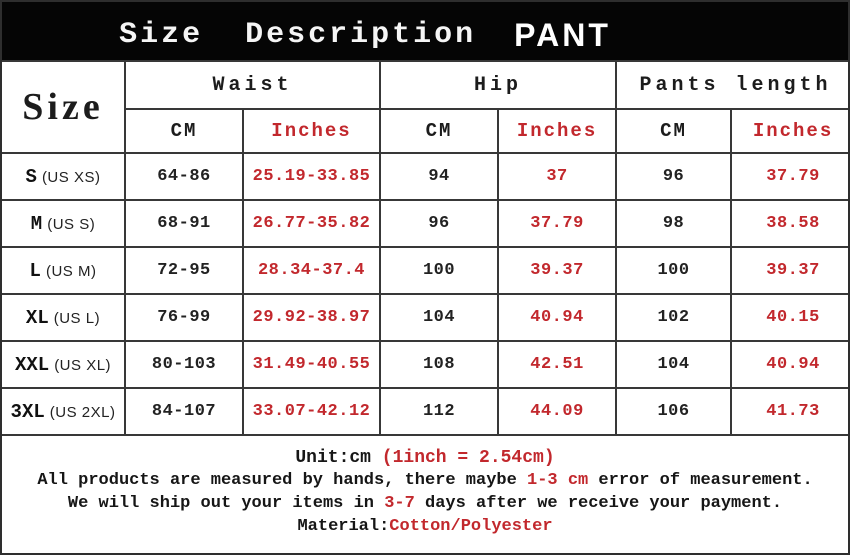 The height and width of the screenshot is (555, 850). Describe the element at coordinates (311, 411) in the screenshot. I see `waist-inches-value: 33.07-42.12` at that location.